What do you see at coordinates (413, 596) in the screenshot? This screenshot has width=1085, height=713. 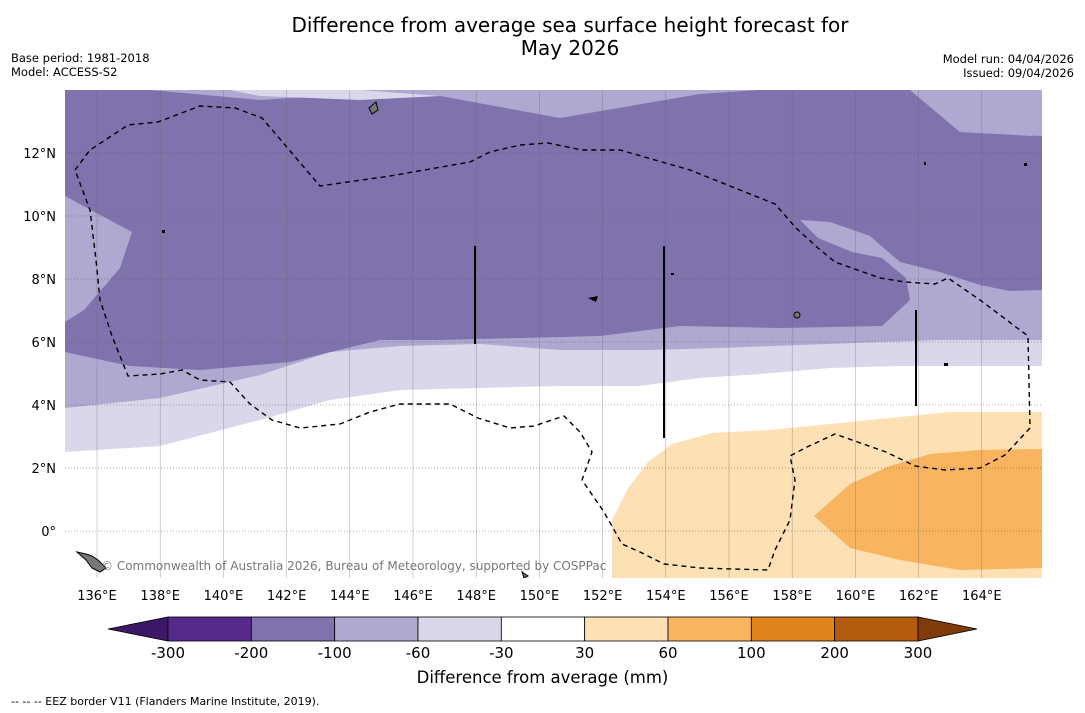 I see `lon-tick-label: 146°E` at bounding box center [413, 596].